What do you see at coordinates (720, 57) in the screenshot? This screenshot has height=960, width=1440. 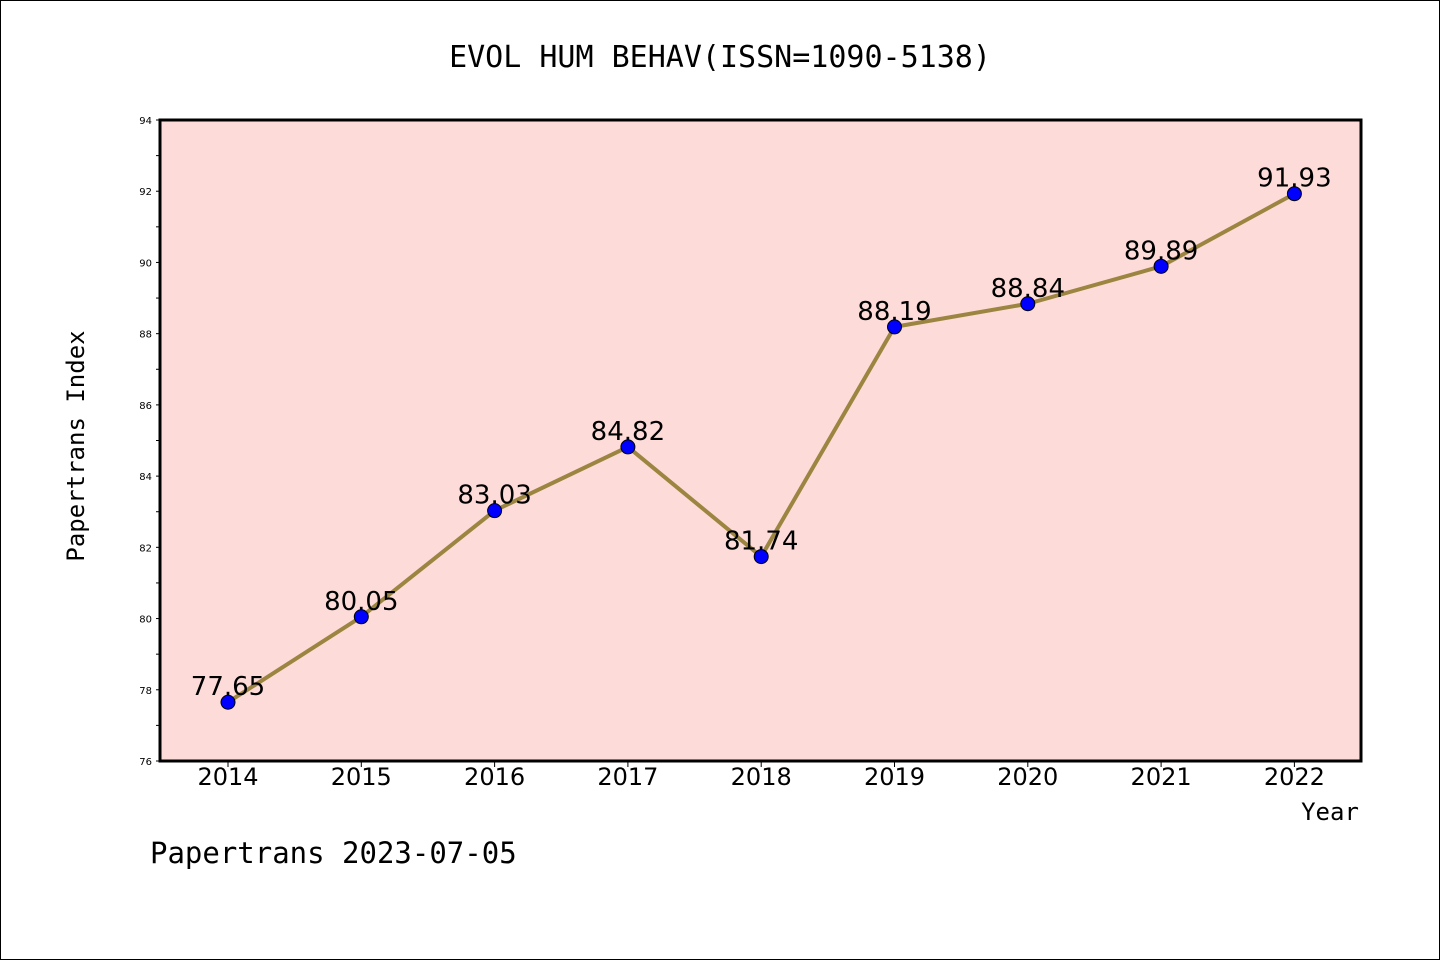 I see `chart-title: EVOL HUM BEHAV(ISSN=1090-5138)` at bounding box center [720, 57].